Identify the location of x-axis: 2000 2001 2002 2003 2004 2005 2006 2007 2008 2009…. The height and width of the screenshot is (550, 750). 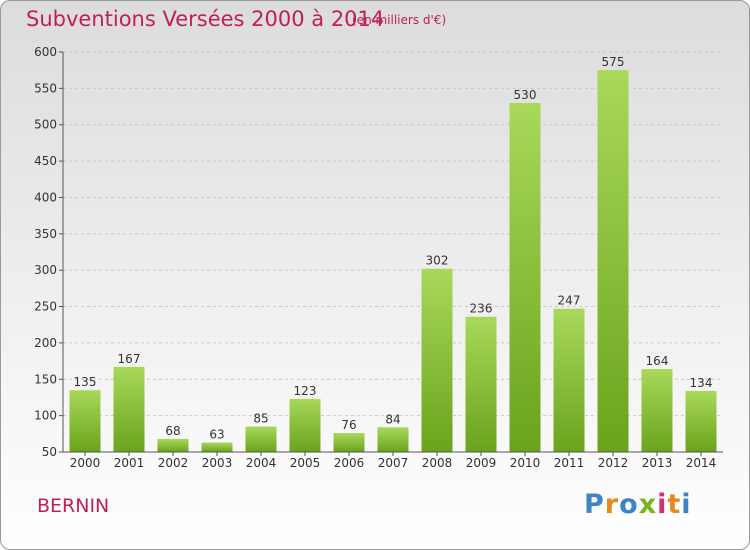
(393, 460).